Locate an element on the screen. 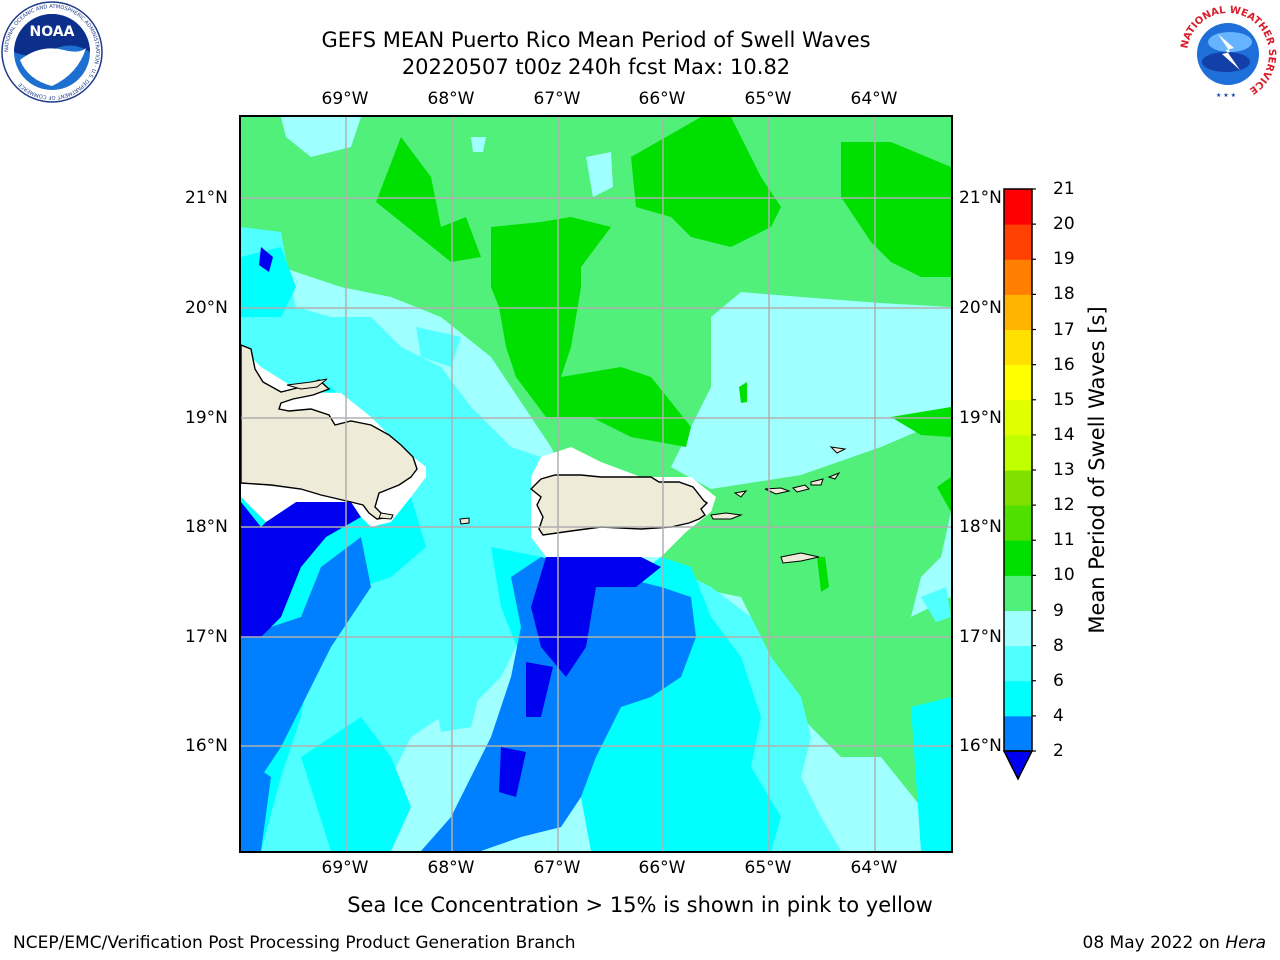 The image size is (1280, 960). colorbar-tick-label: 15 is located at coordinates (1064, 399).